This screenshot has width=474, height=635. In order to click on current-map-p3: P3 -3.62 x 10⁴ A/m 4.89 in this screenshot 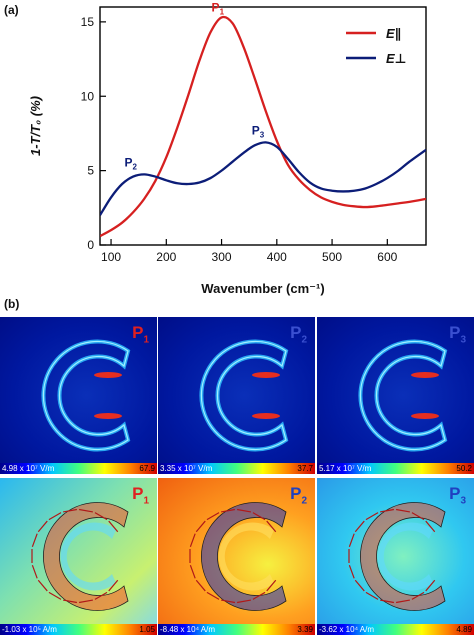, I will do `click(395, 556)`.